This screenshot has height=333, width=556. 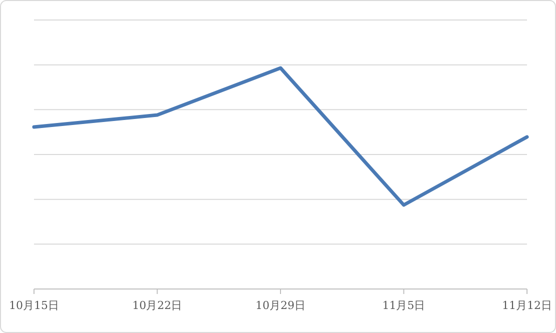 What do you see at coordinates (527, 305) in the screenshot?
I see `x-tick-label: 11月12日` at bounding box center [527, 305].